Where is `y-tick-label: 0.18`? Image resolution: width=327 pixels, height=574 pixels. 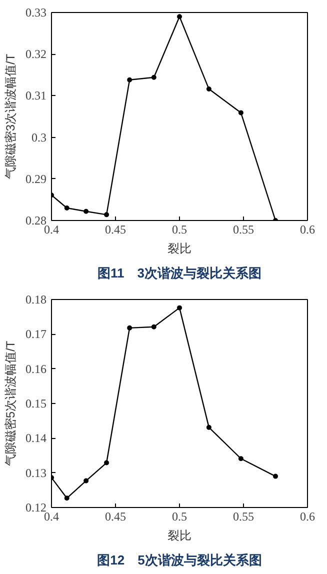 y-tick-label: 0.18 is located at coordinates (36, 299).